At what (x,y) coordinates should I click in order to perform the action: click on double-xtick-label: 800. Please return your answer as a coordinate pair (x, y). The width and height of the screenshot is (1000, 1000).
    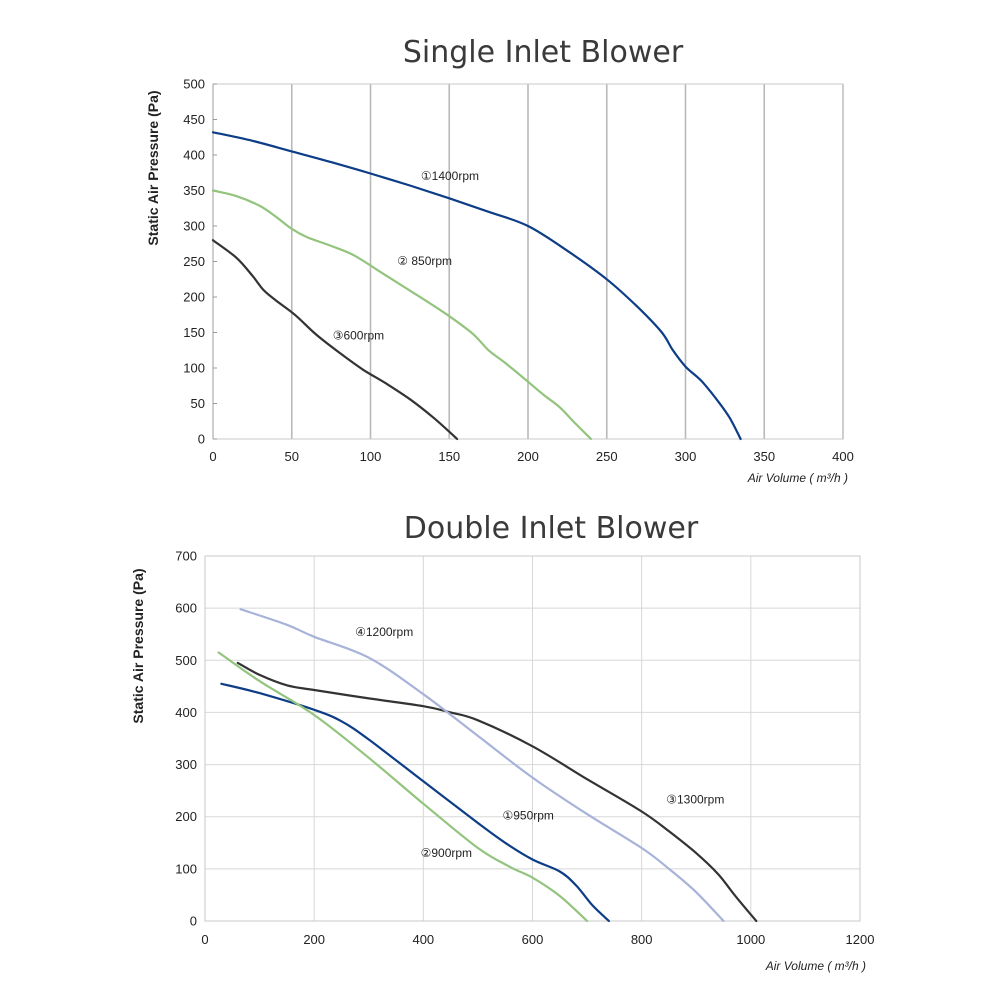
    Looking at the image, I should click on (642, 939).